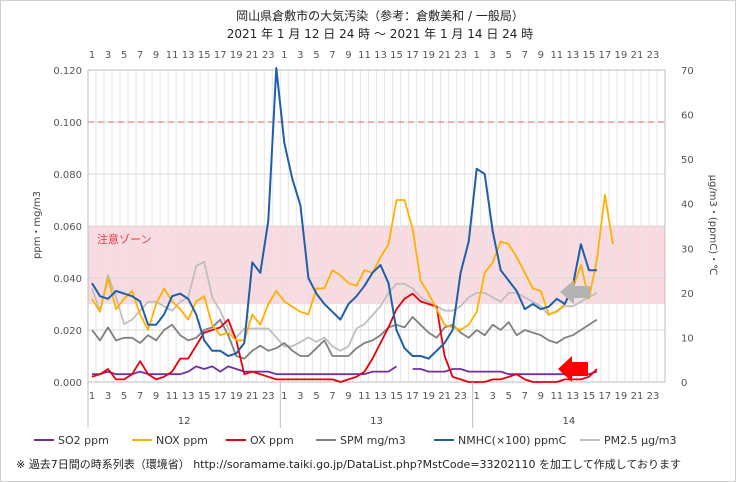 Image resolution: width=736 pixels, height=482 pixels. Describe the element at coordinates (67, 123) in the screenshot. I see `y-tick-left: 0.100` at that location.